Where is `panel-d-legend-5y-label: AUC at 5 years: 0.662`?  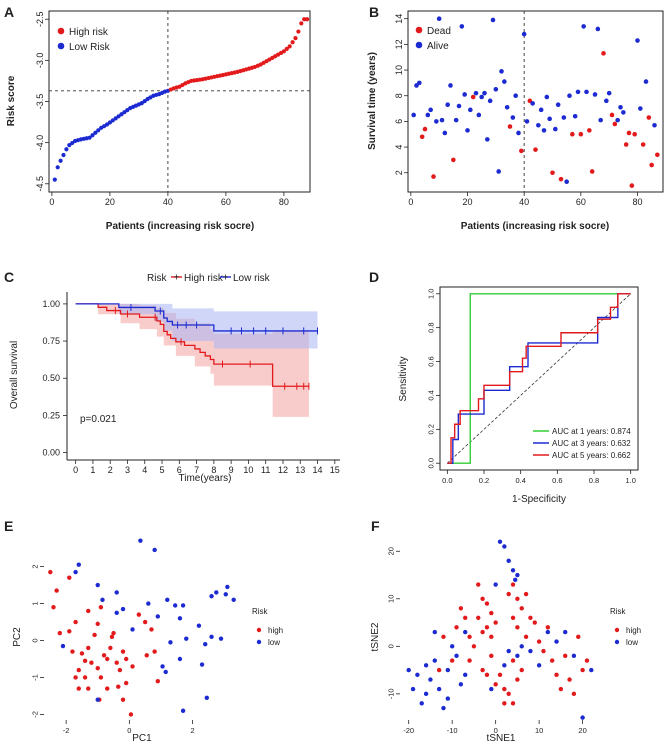 panel-d-legend-5y-label: AUC at 5 years: 0.662 is located at coordinates (591, 455).